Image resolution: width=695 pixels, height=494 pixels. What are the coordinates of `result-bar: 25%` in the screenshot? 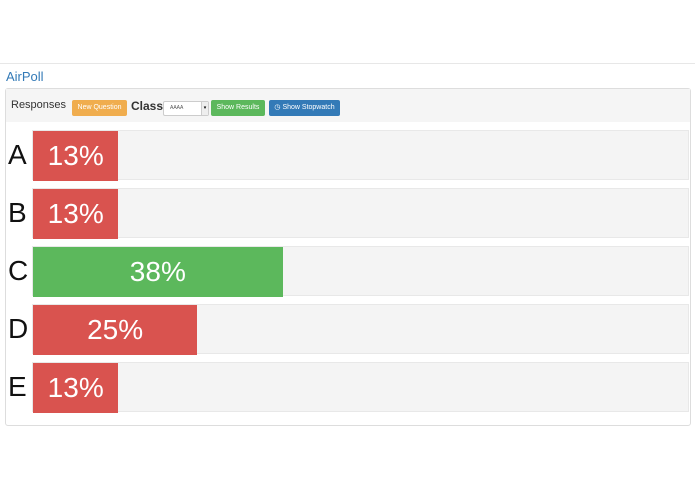 It's located at (115, 330).